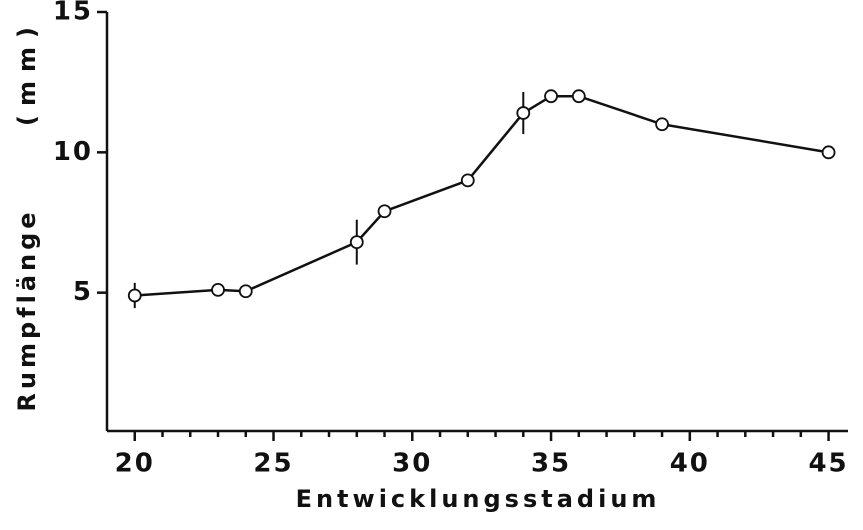 This screenshot has height=530, width=863. I want to click on x-tick-label: 45, so click(828, 464).